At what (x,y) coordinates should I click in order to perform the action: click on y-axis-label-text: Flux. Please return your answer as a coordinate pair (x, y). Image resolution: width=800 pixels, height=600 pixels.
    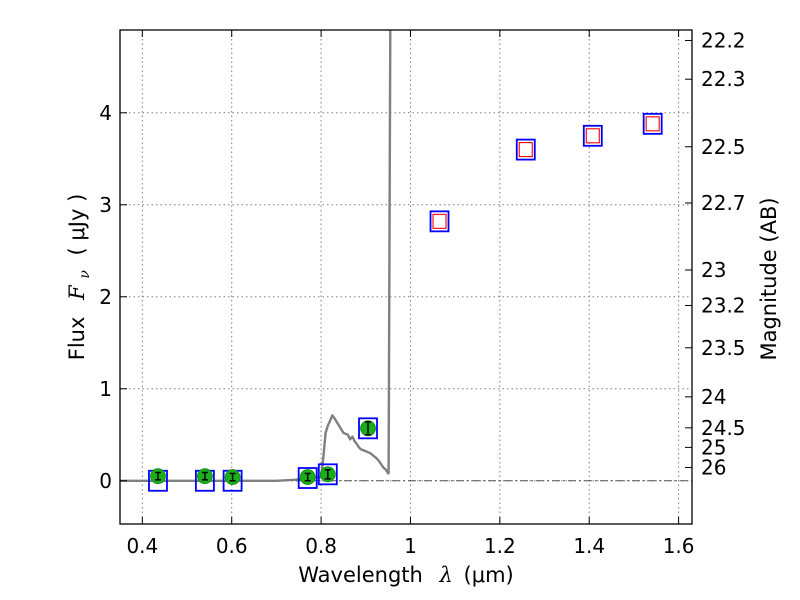
    Looking at the image, I should click on (77, 339).